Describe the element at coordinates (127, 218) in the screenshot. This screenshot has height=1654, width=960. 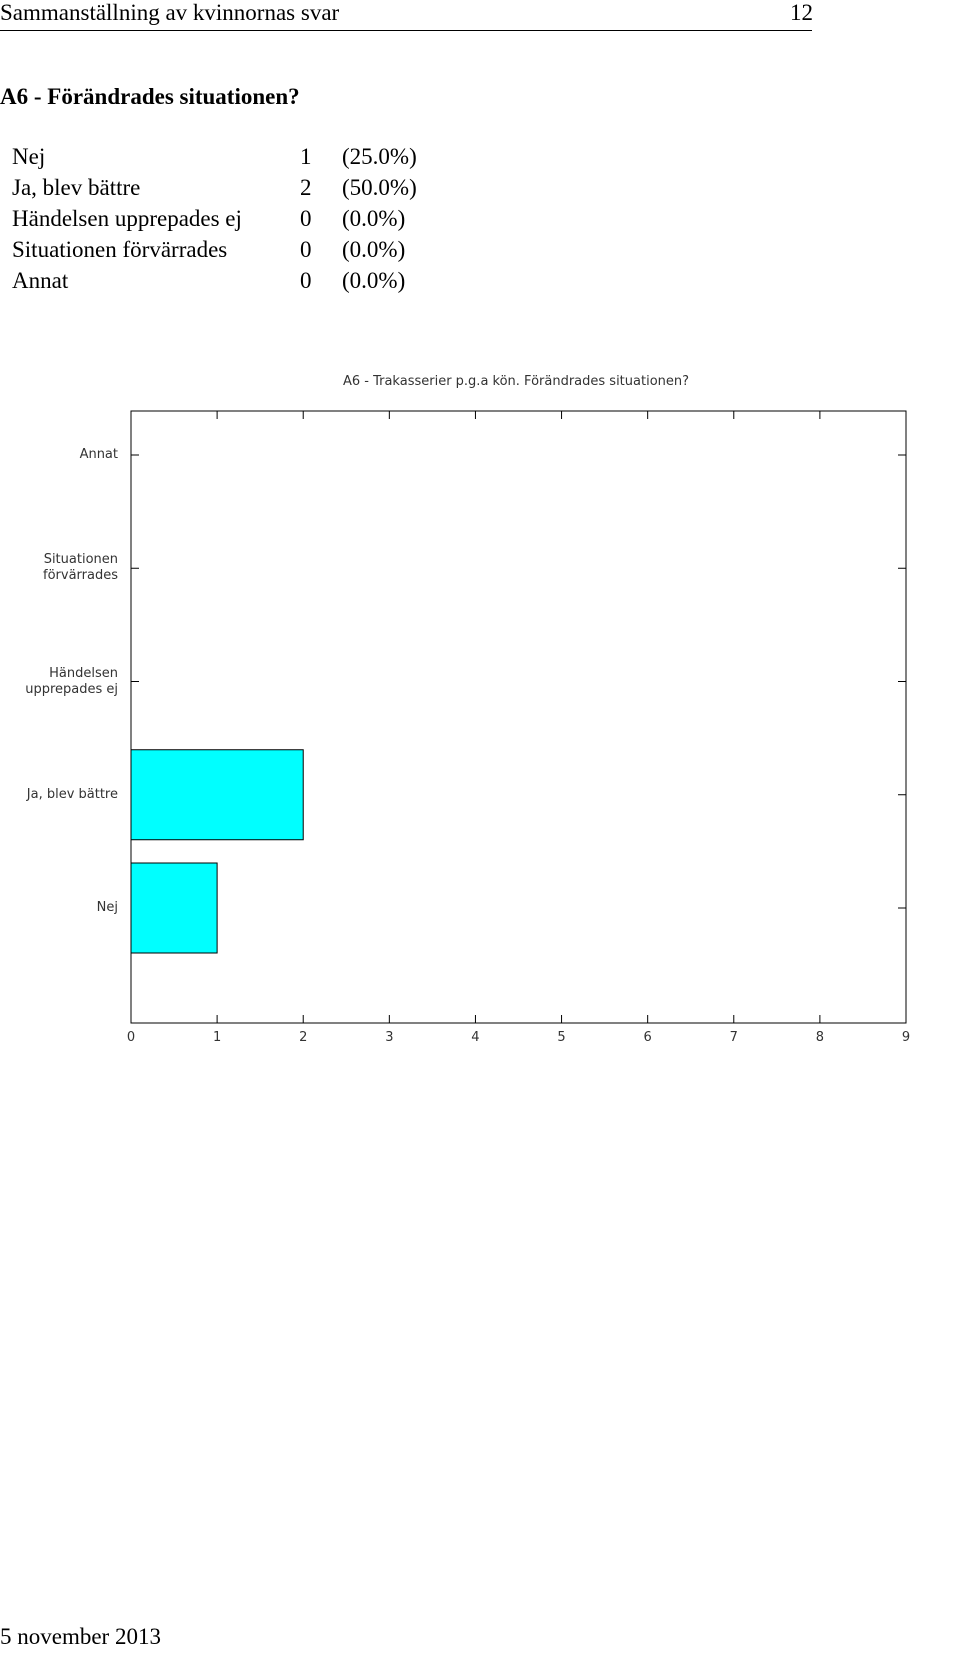
I see `table-cell: Händelsen upprepades ej` at that location.